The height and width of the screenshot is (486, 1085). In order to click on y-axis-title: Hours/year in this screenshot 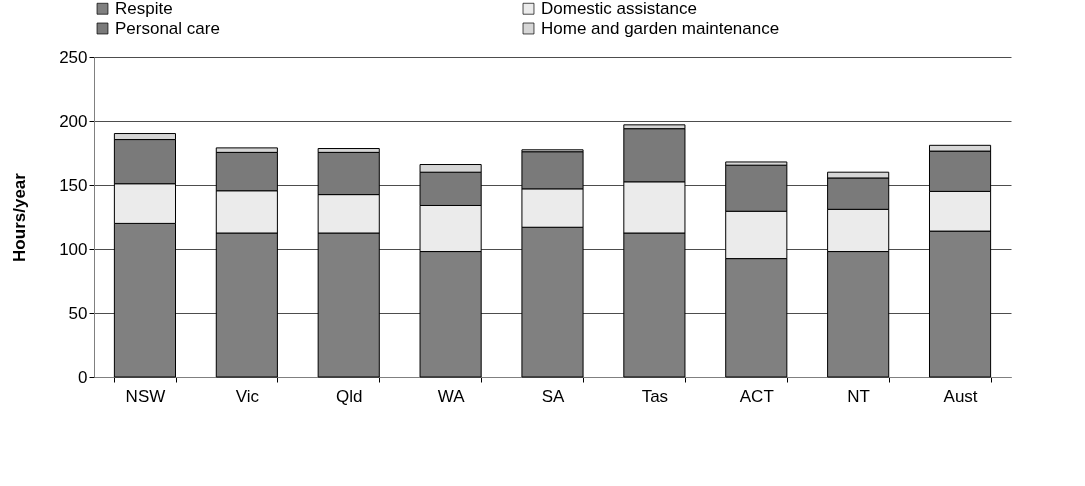, I will do `click(20, 217)`.